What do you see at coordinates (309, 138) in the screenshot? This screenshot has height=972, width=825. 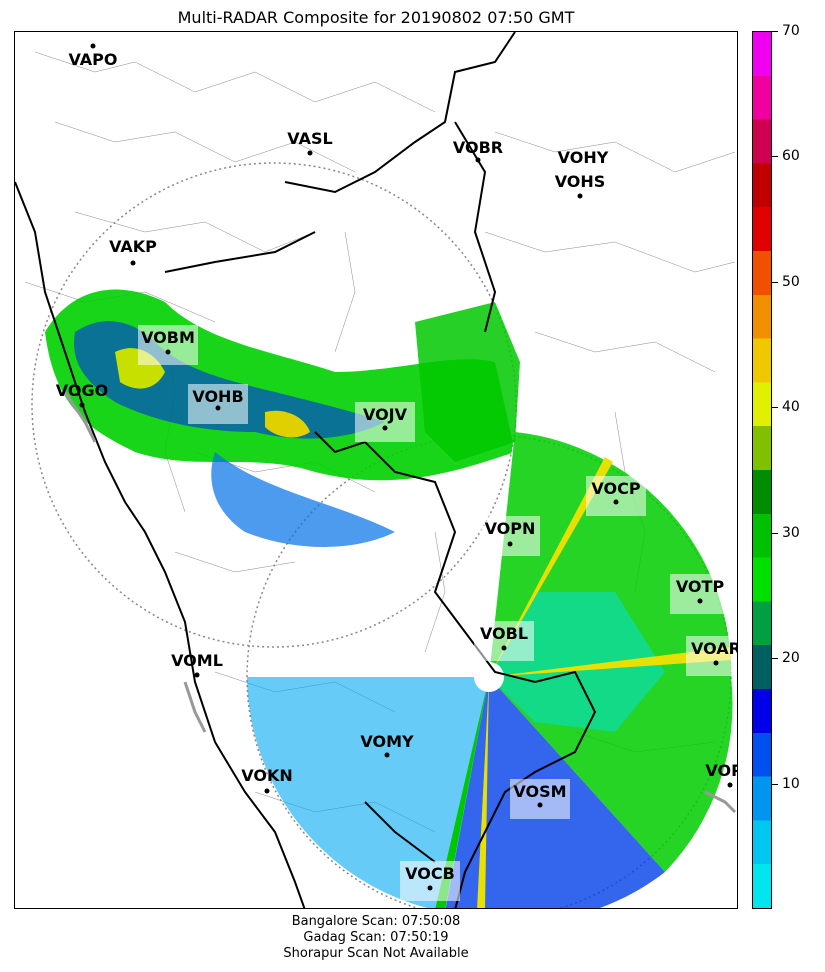 I see `station-label-vasl: VASL` at bounding box center [309, 138].